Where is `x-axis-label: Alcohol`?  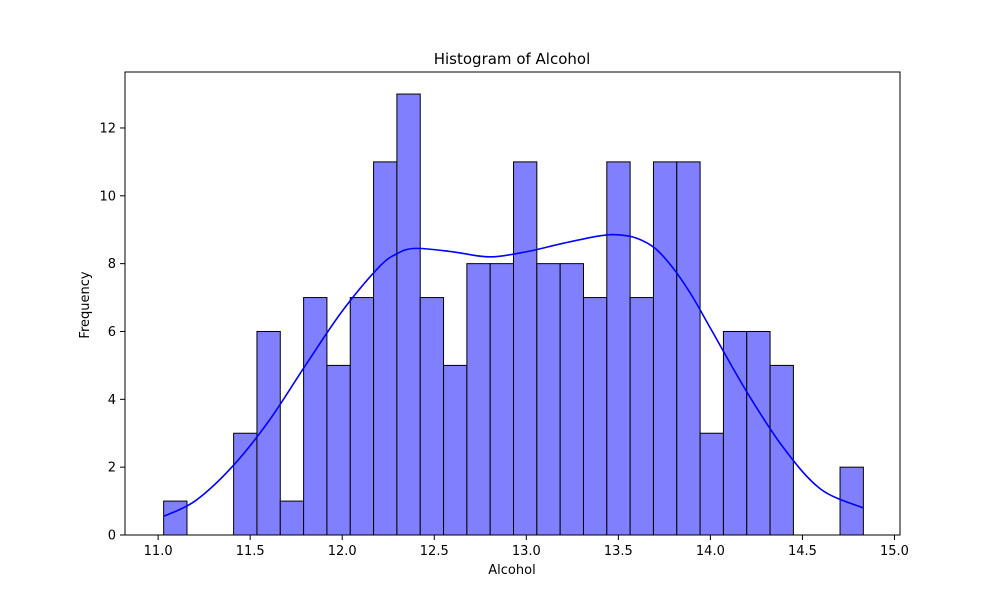
x-axis-label: Alcohol is located at coordinates (511, 570).